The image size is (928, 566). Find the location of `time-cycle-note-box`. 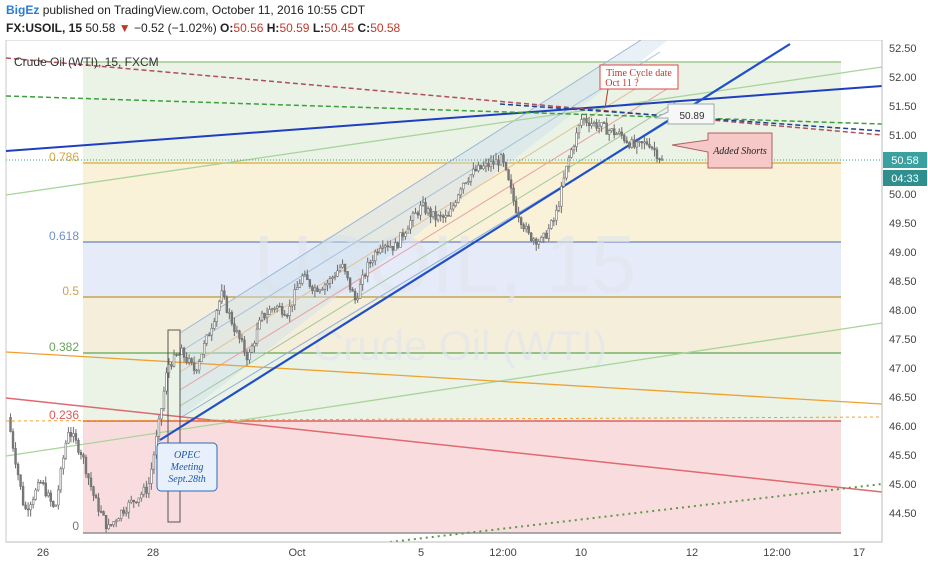

time-cycle-note-box is located at coordinates (639, 77).